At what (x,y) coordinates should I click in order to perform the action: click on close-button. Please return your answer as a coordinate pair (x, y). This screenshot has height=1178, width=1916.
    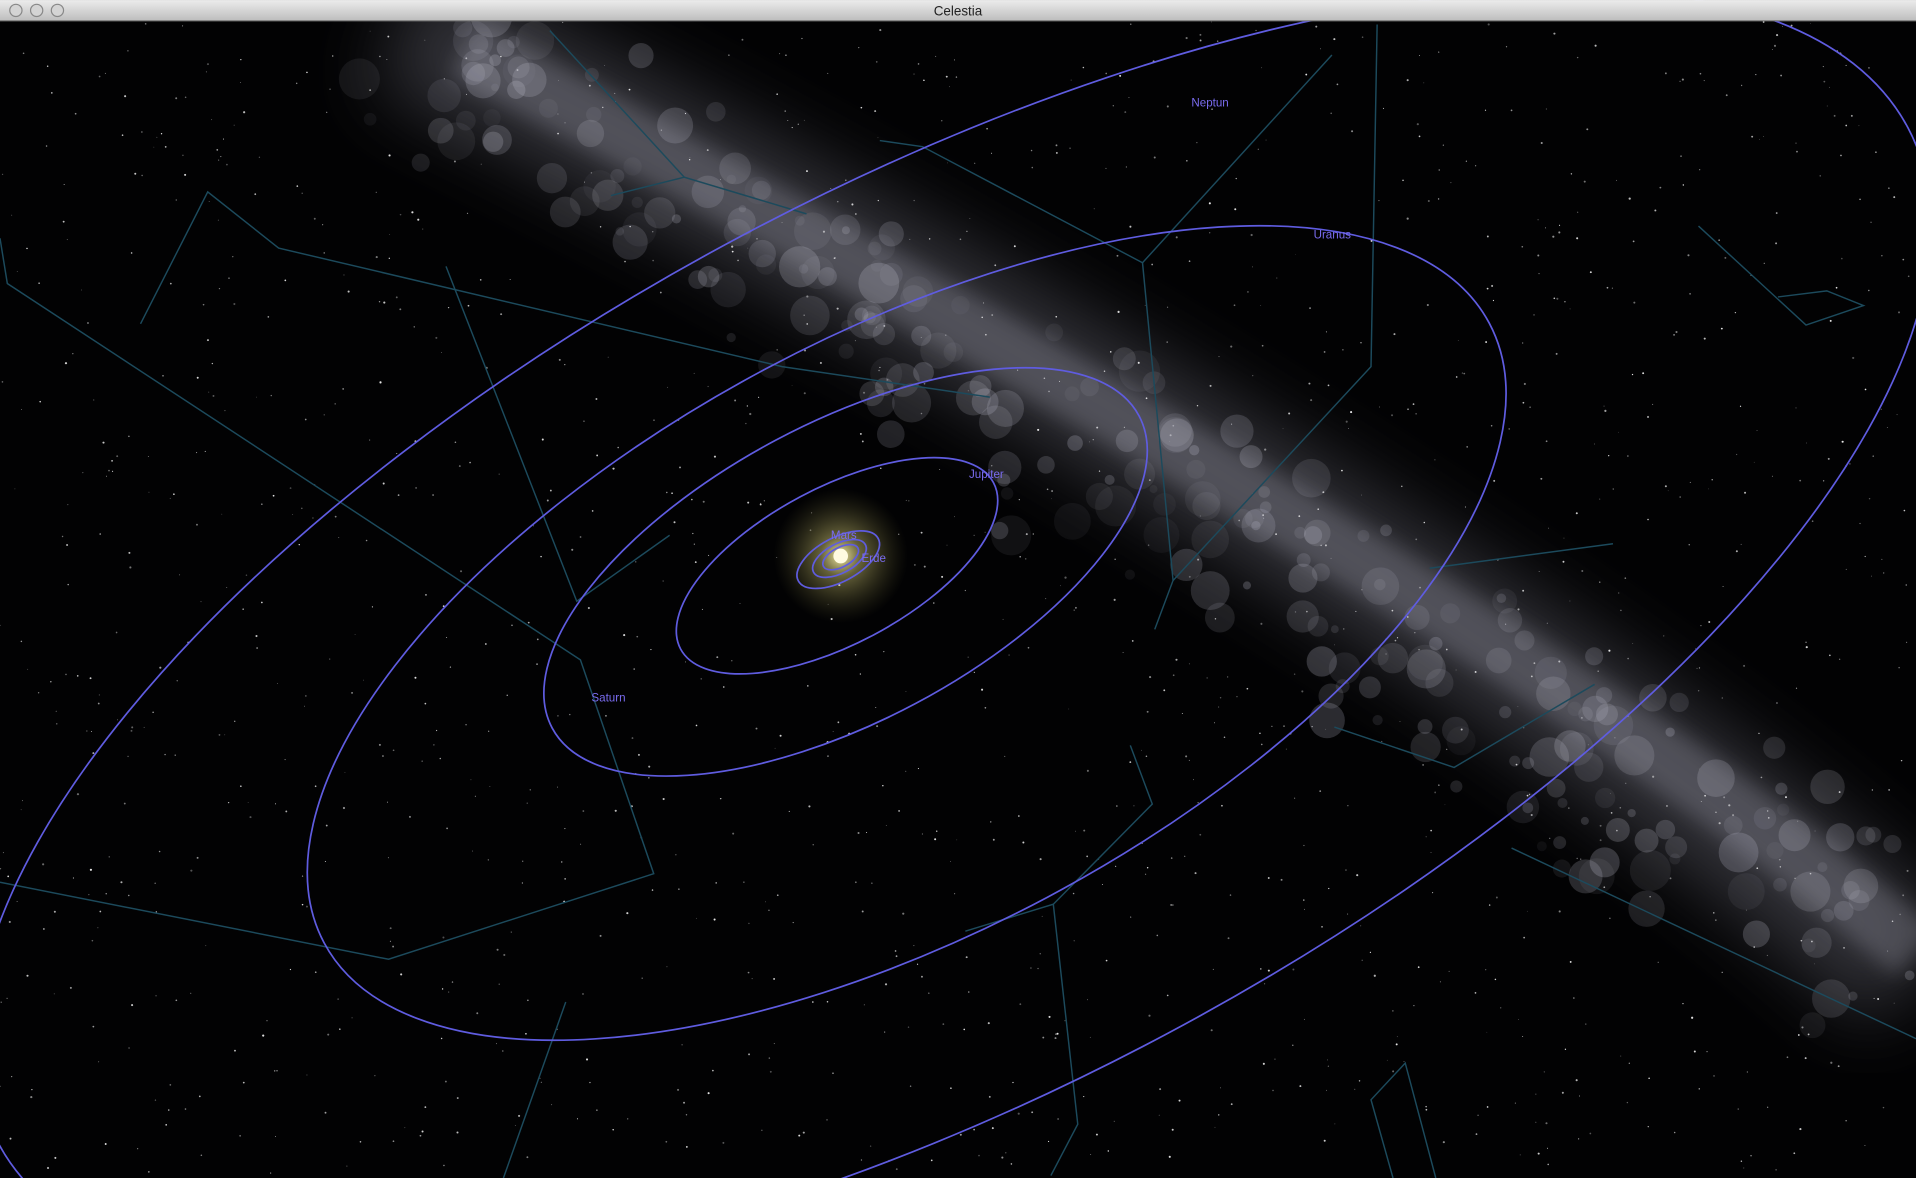
    Looking at the image, I should click on (16, 10).